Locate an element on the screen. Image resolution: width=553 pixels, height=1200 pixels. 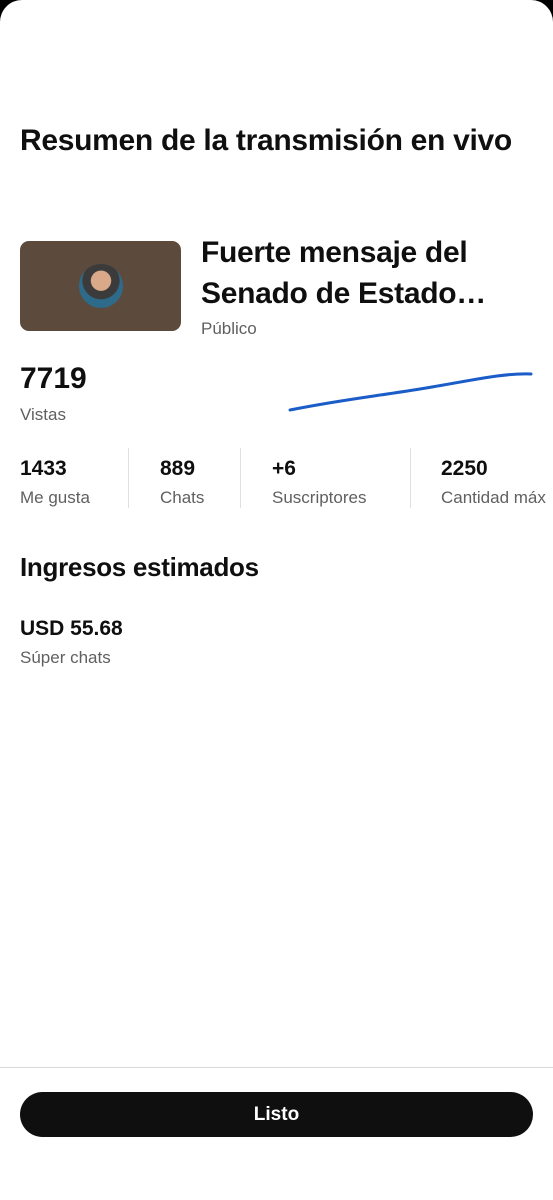
avatar is located at coordinates (101, 286).